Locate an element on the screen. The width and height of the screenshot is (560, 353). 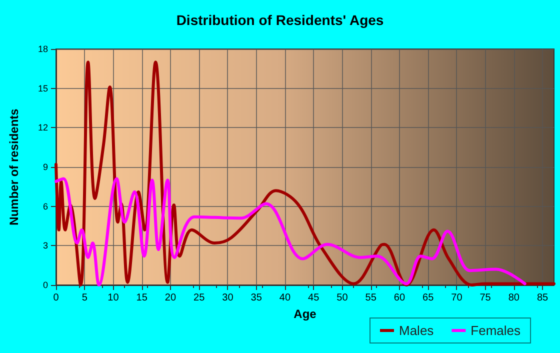
x-tick-label: 70 is located at coordinates (457, 298).